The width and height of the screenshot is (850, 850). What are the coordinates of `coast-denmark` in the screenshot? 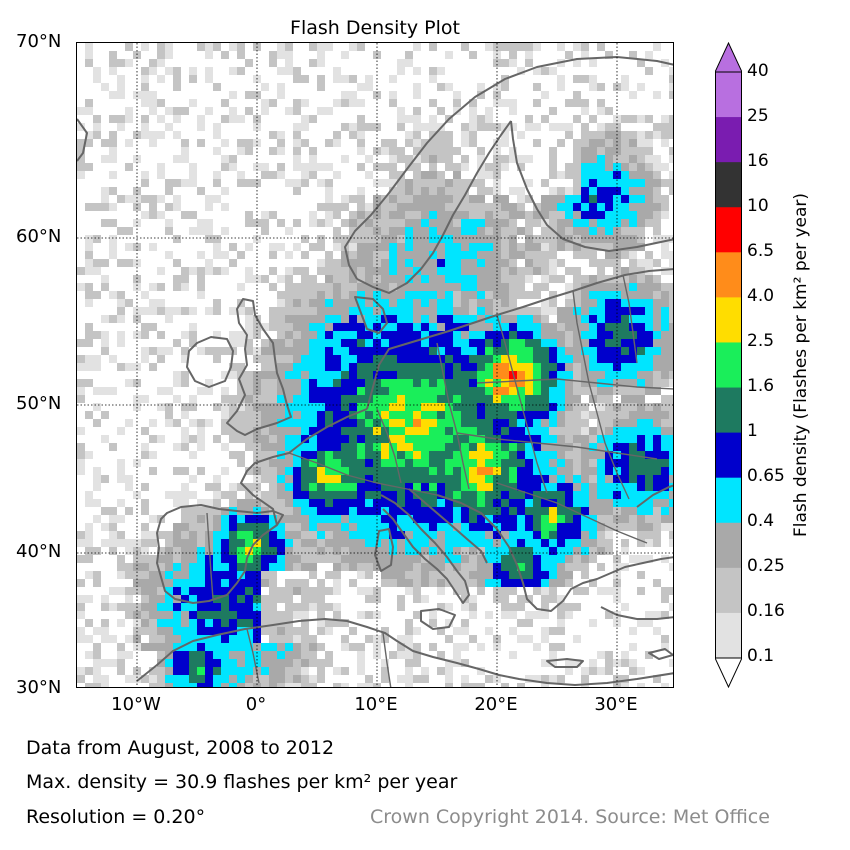 It's located at (371, 315).